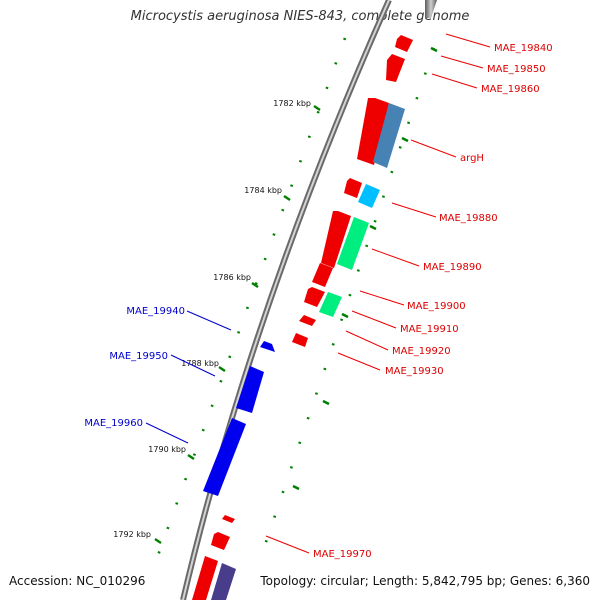 The width and height of the screenshot is (600, 600). Describe the element at coordinates (452, 267) in the screenshot. I see `gene-label: MAE_19890` at that location.